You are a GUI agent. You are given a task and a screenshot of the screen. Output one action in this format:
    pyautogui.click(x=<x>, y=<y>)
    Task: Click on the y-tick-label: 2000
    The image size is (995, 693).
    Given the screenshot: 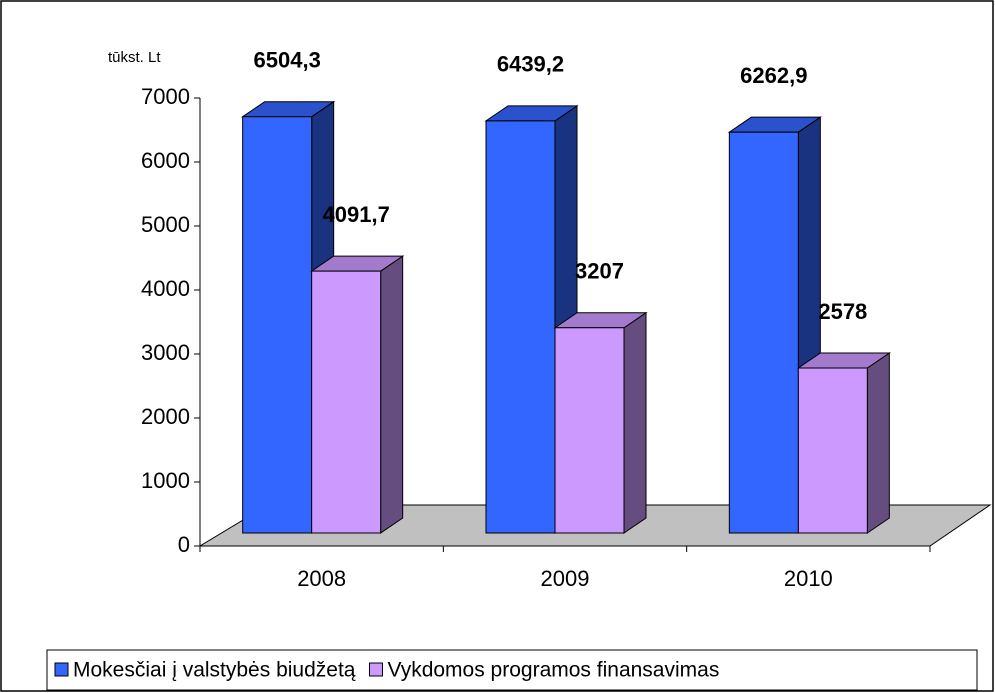 What is the action you would take?
    pyautogui.click(x=165, y=416)
    